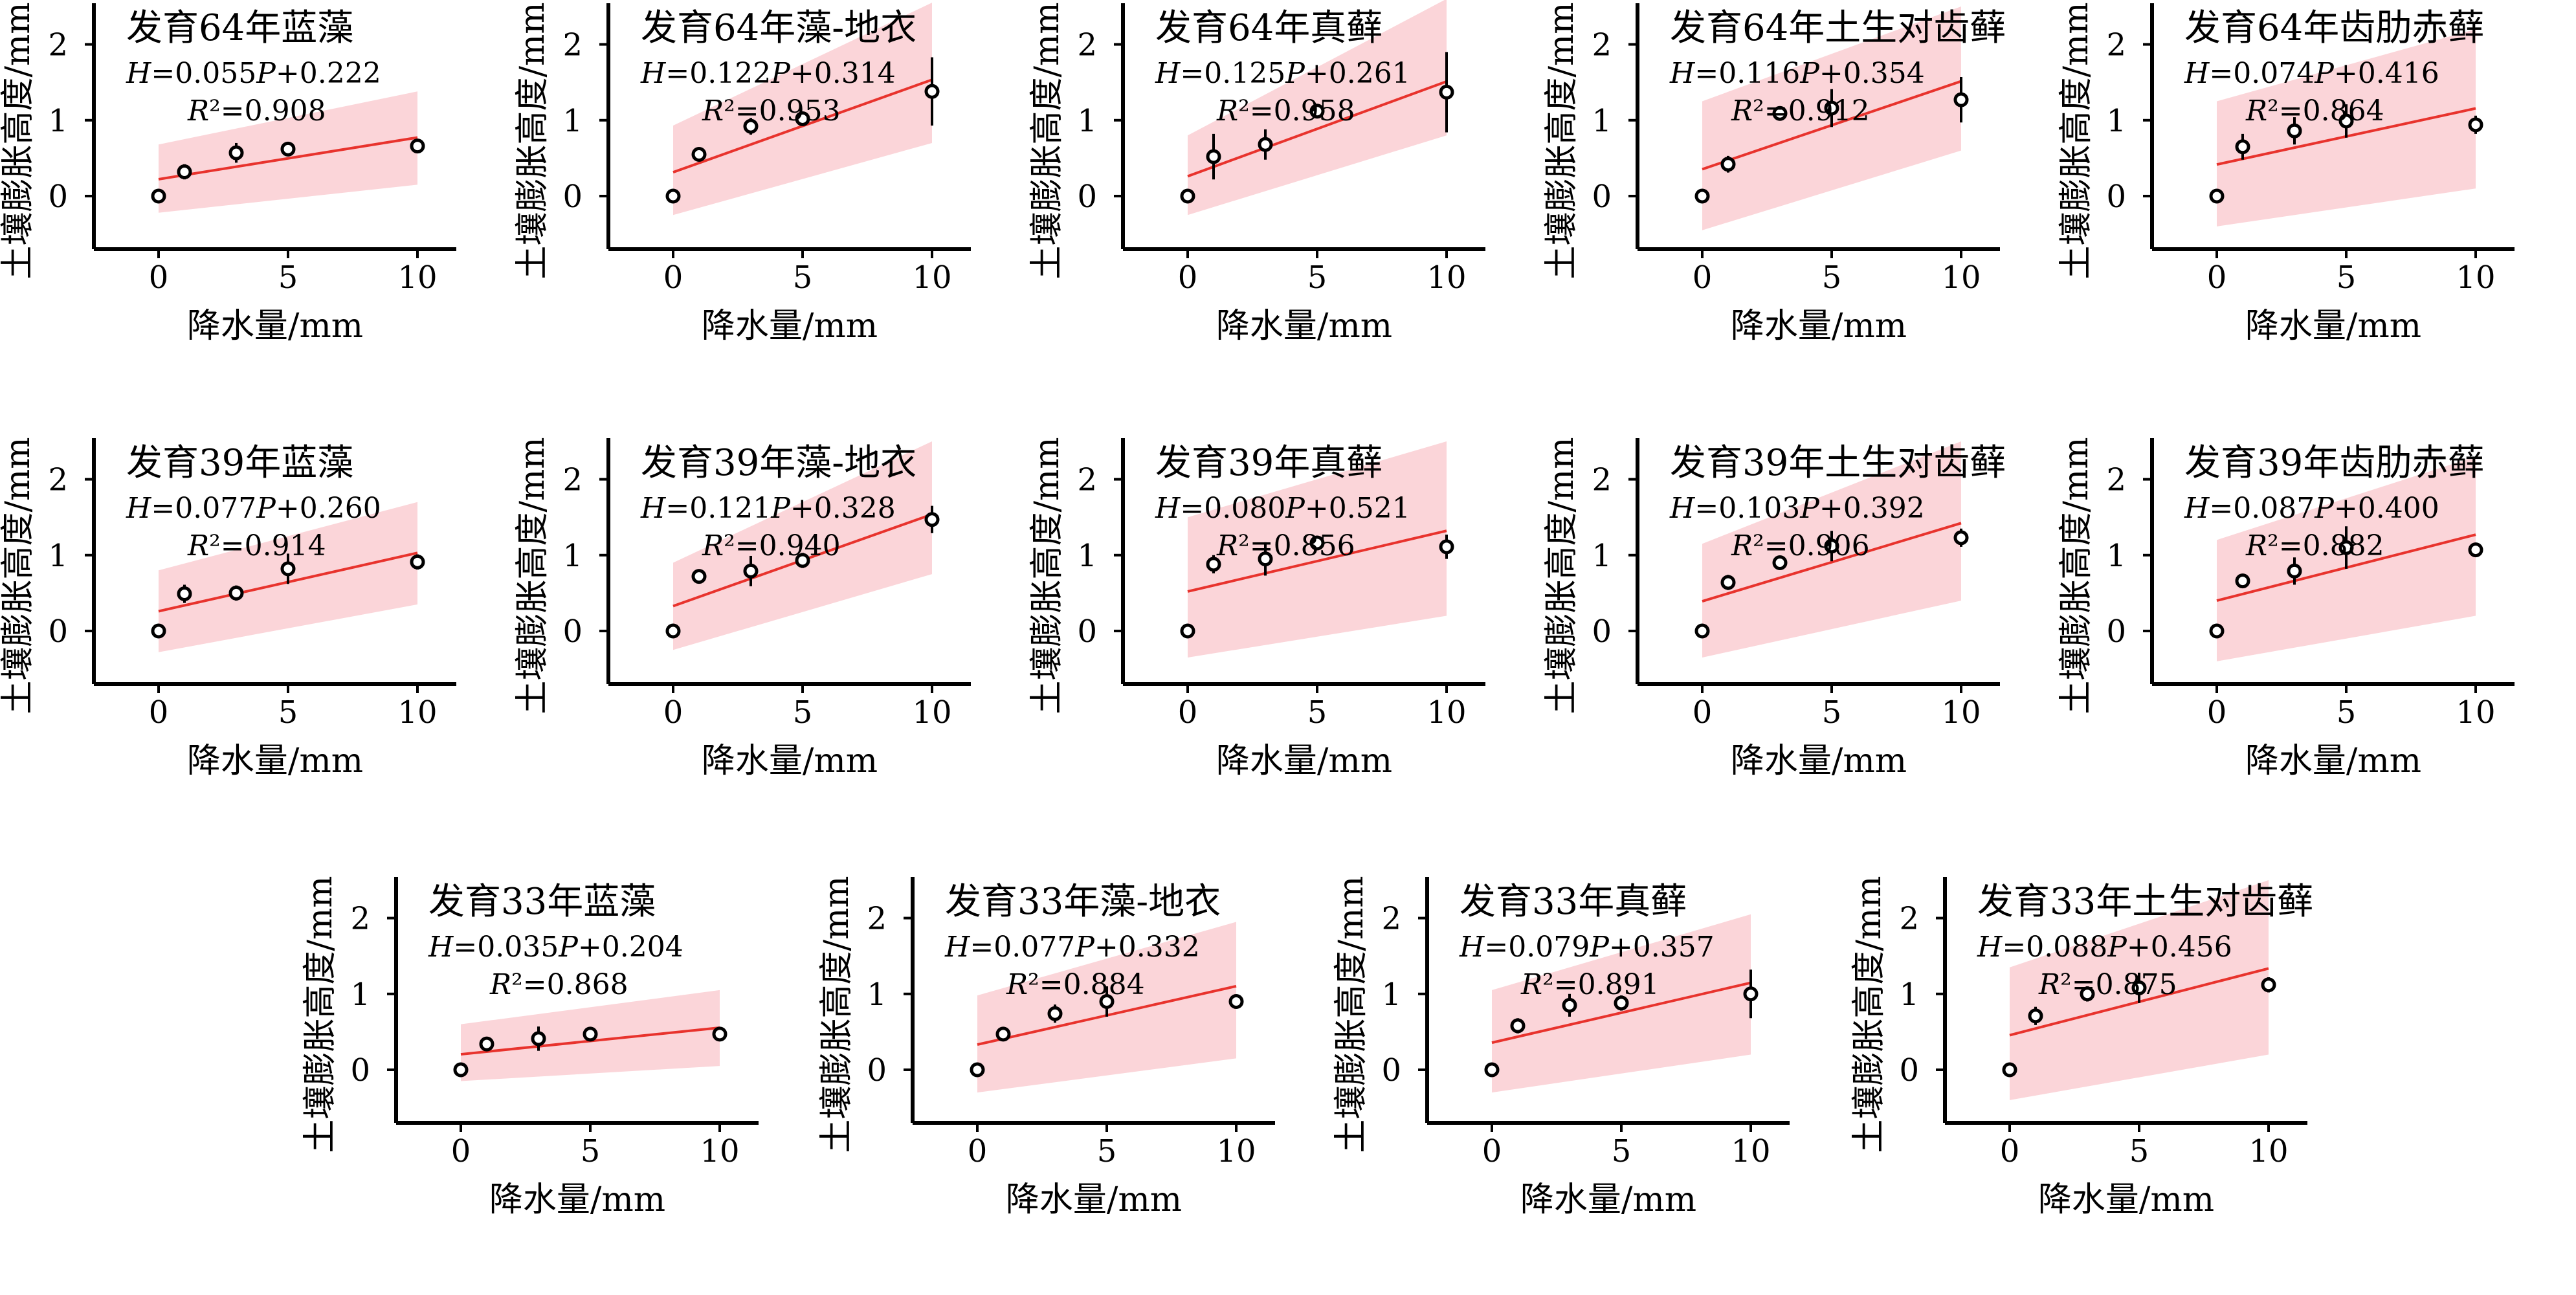 Image resolution: width=2576 pixels, height=1295 pixels. What do you see at coordinates (778, 463) in the screenshot?
I see `panel-title: 发育39年藻-地衣` at bounding box center [778, 463].